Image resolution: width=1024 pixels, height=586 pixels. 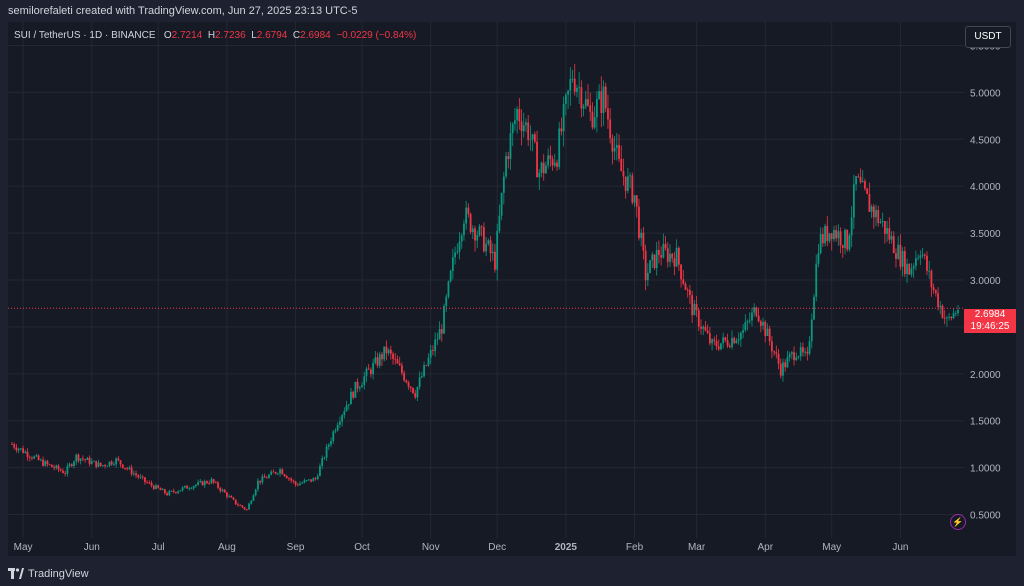 What do you see at coordinates (985, 93) in the screenshot?
I see `y-tick-label: 5.0000` at bounding box center [985, 93].